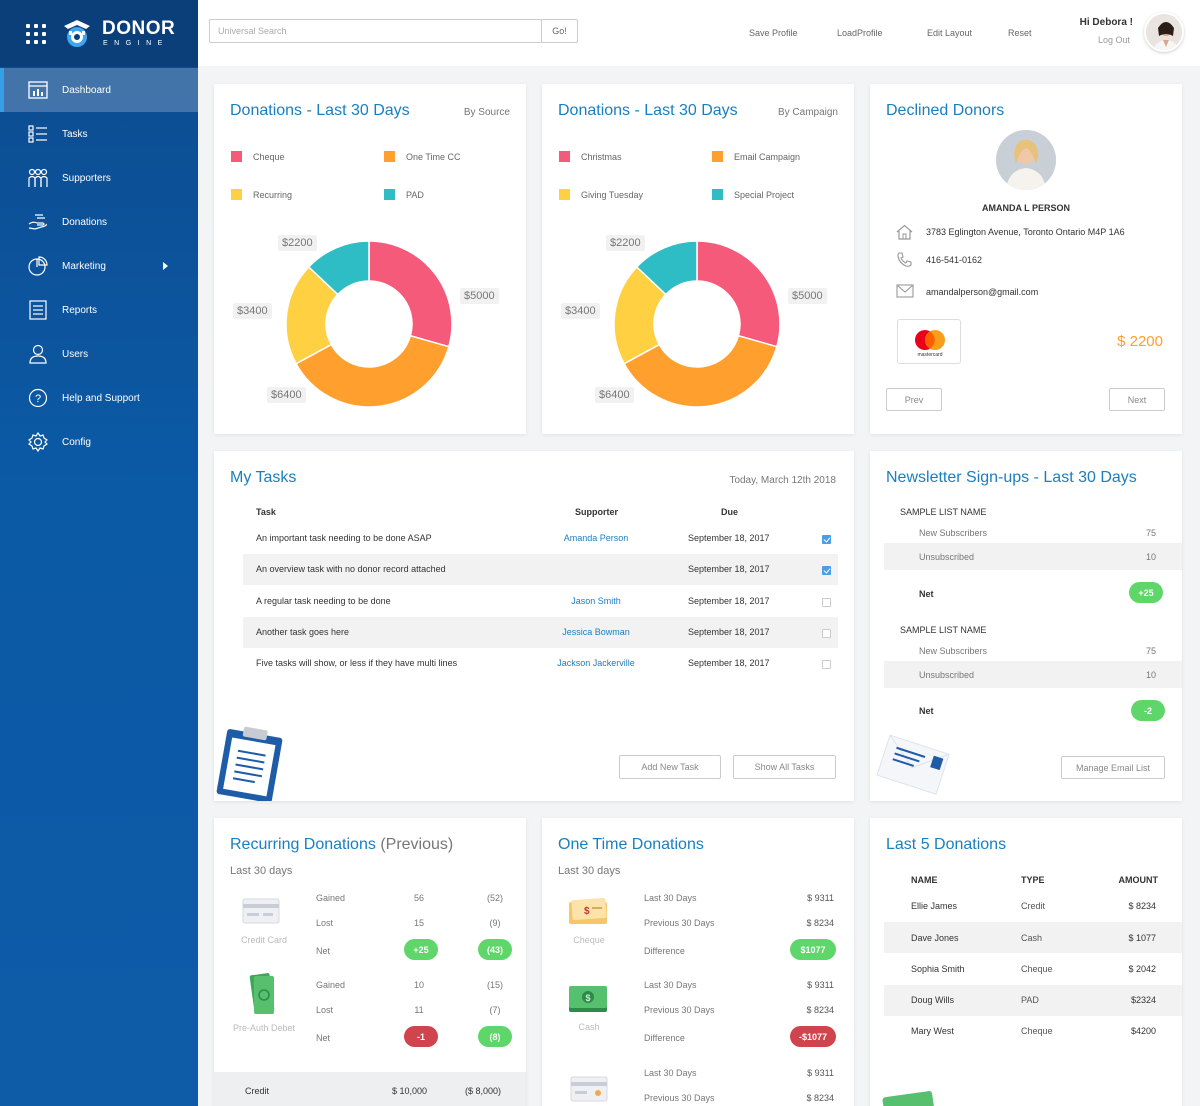 This screenshot has height=1106, width=1200. I want to click on sidebar-header: DONOR ENGINE, so click(99, 33).